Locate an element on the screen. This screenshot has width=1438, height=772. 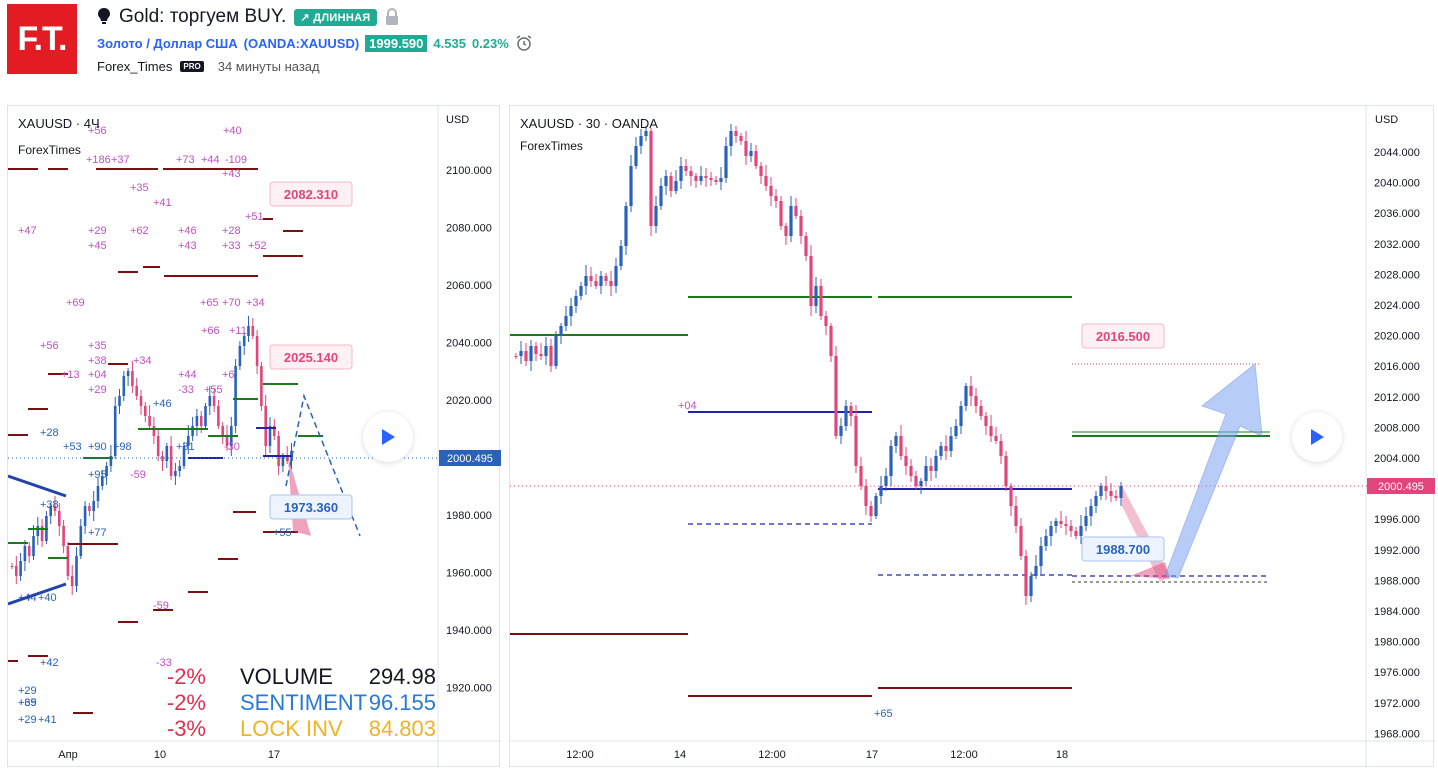
svg-text: 1973.360 is located at coordinates (311, 507).